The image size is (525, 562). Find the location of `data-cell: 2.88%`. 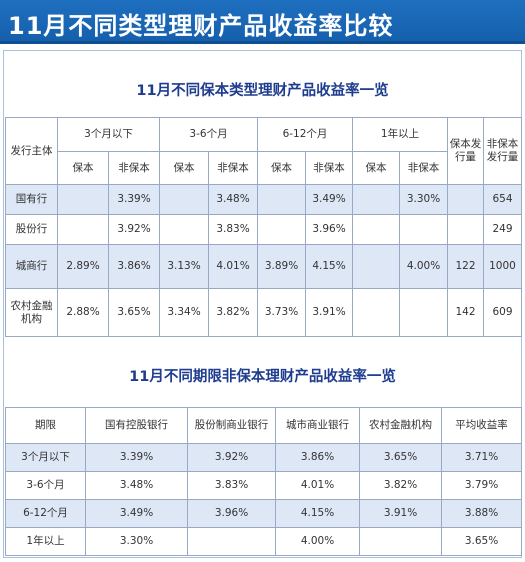

data-cell: 2.88% is located at coordinates (83, 312).